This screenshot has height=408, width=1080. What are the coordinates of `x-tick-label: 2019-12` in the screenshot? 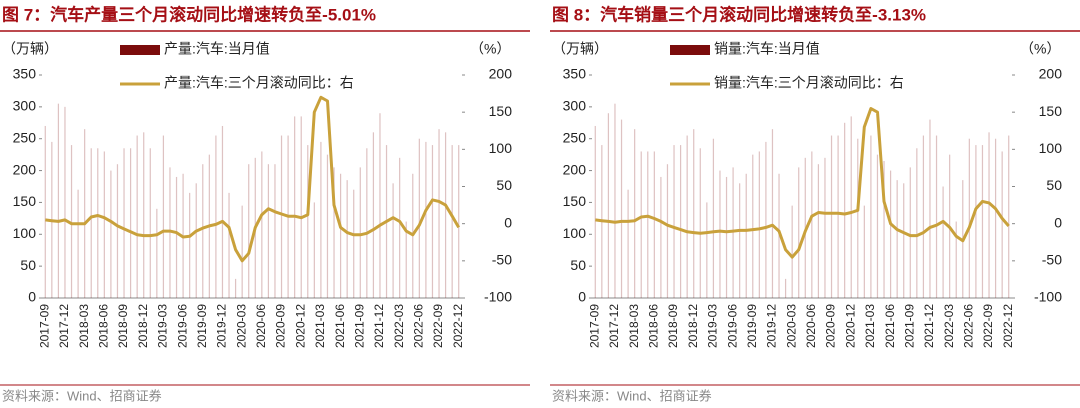 It's located at (222, 326).